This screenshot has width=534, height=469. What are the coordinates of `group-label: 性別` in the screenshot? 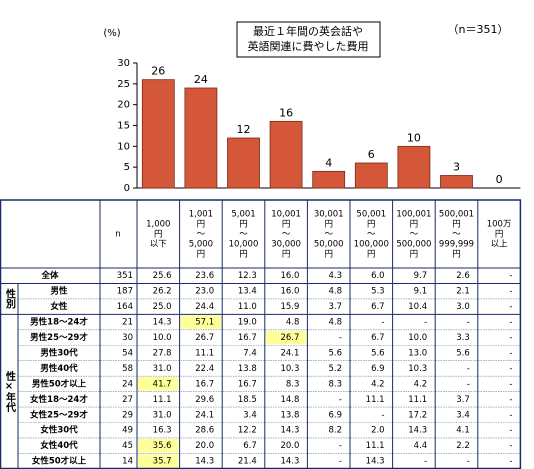 It's located at (10, 299).